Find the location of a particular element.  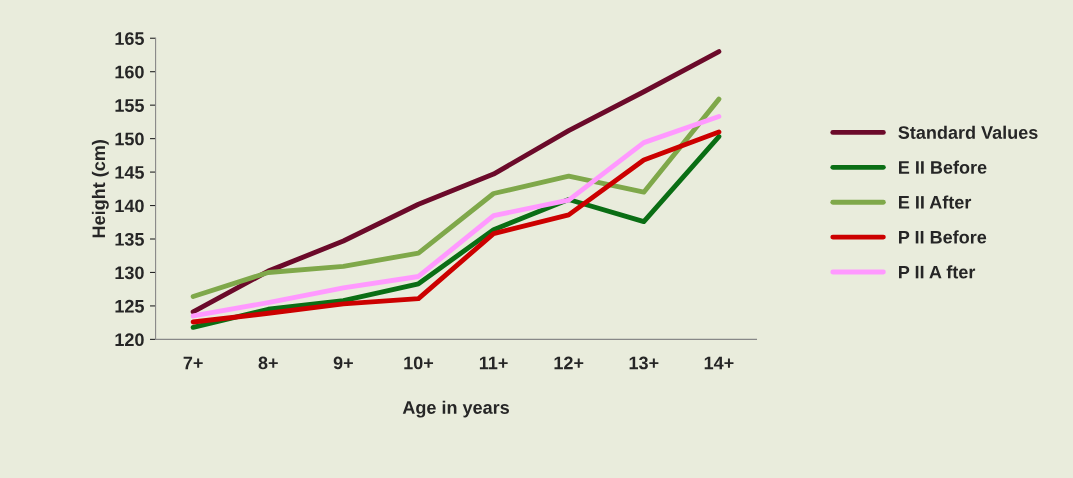

x-tick-label: 8+ is located at coordinates (268, 363).